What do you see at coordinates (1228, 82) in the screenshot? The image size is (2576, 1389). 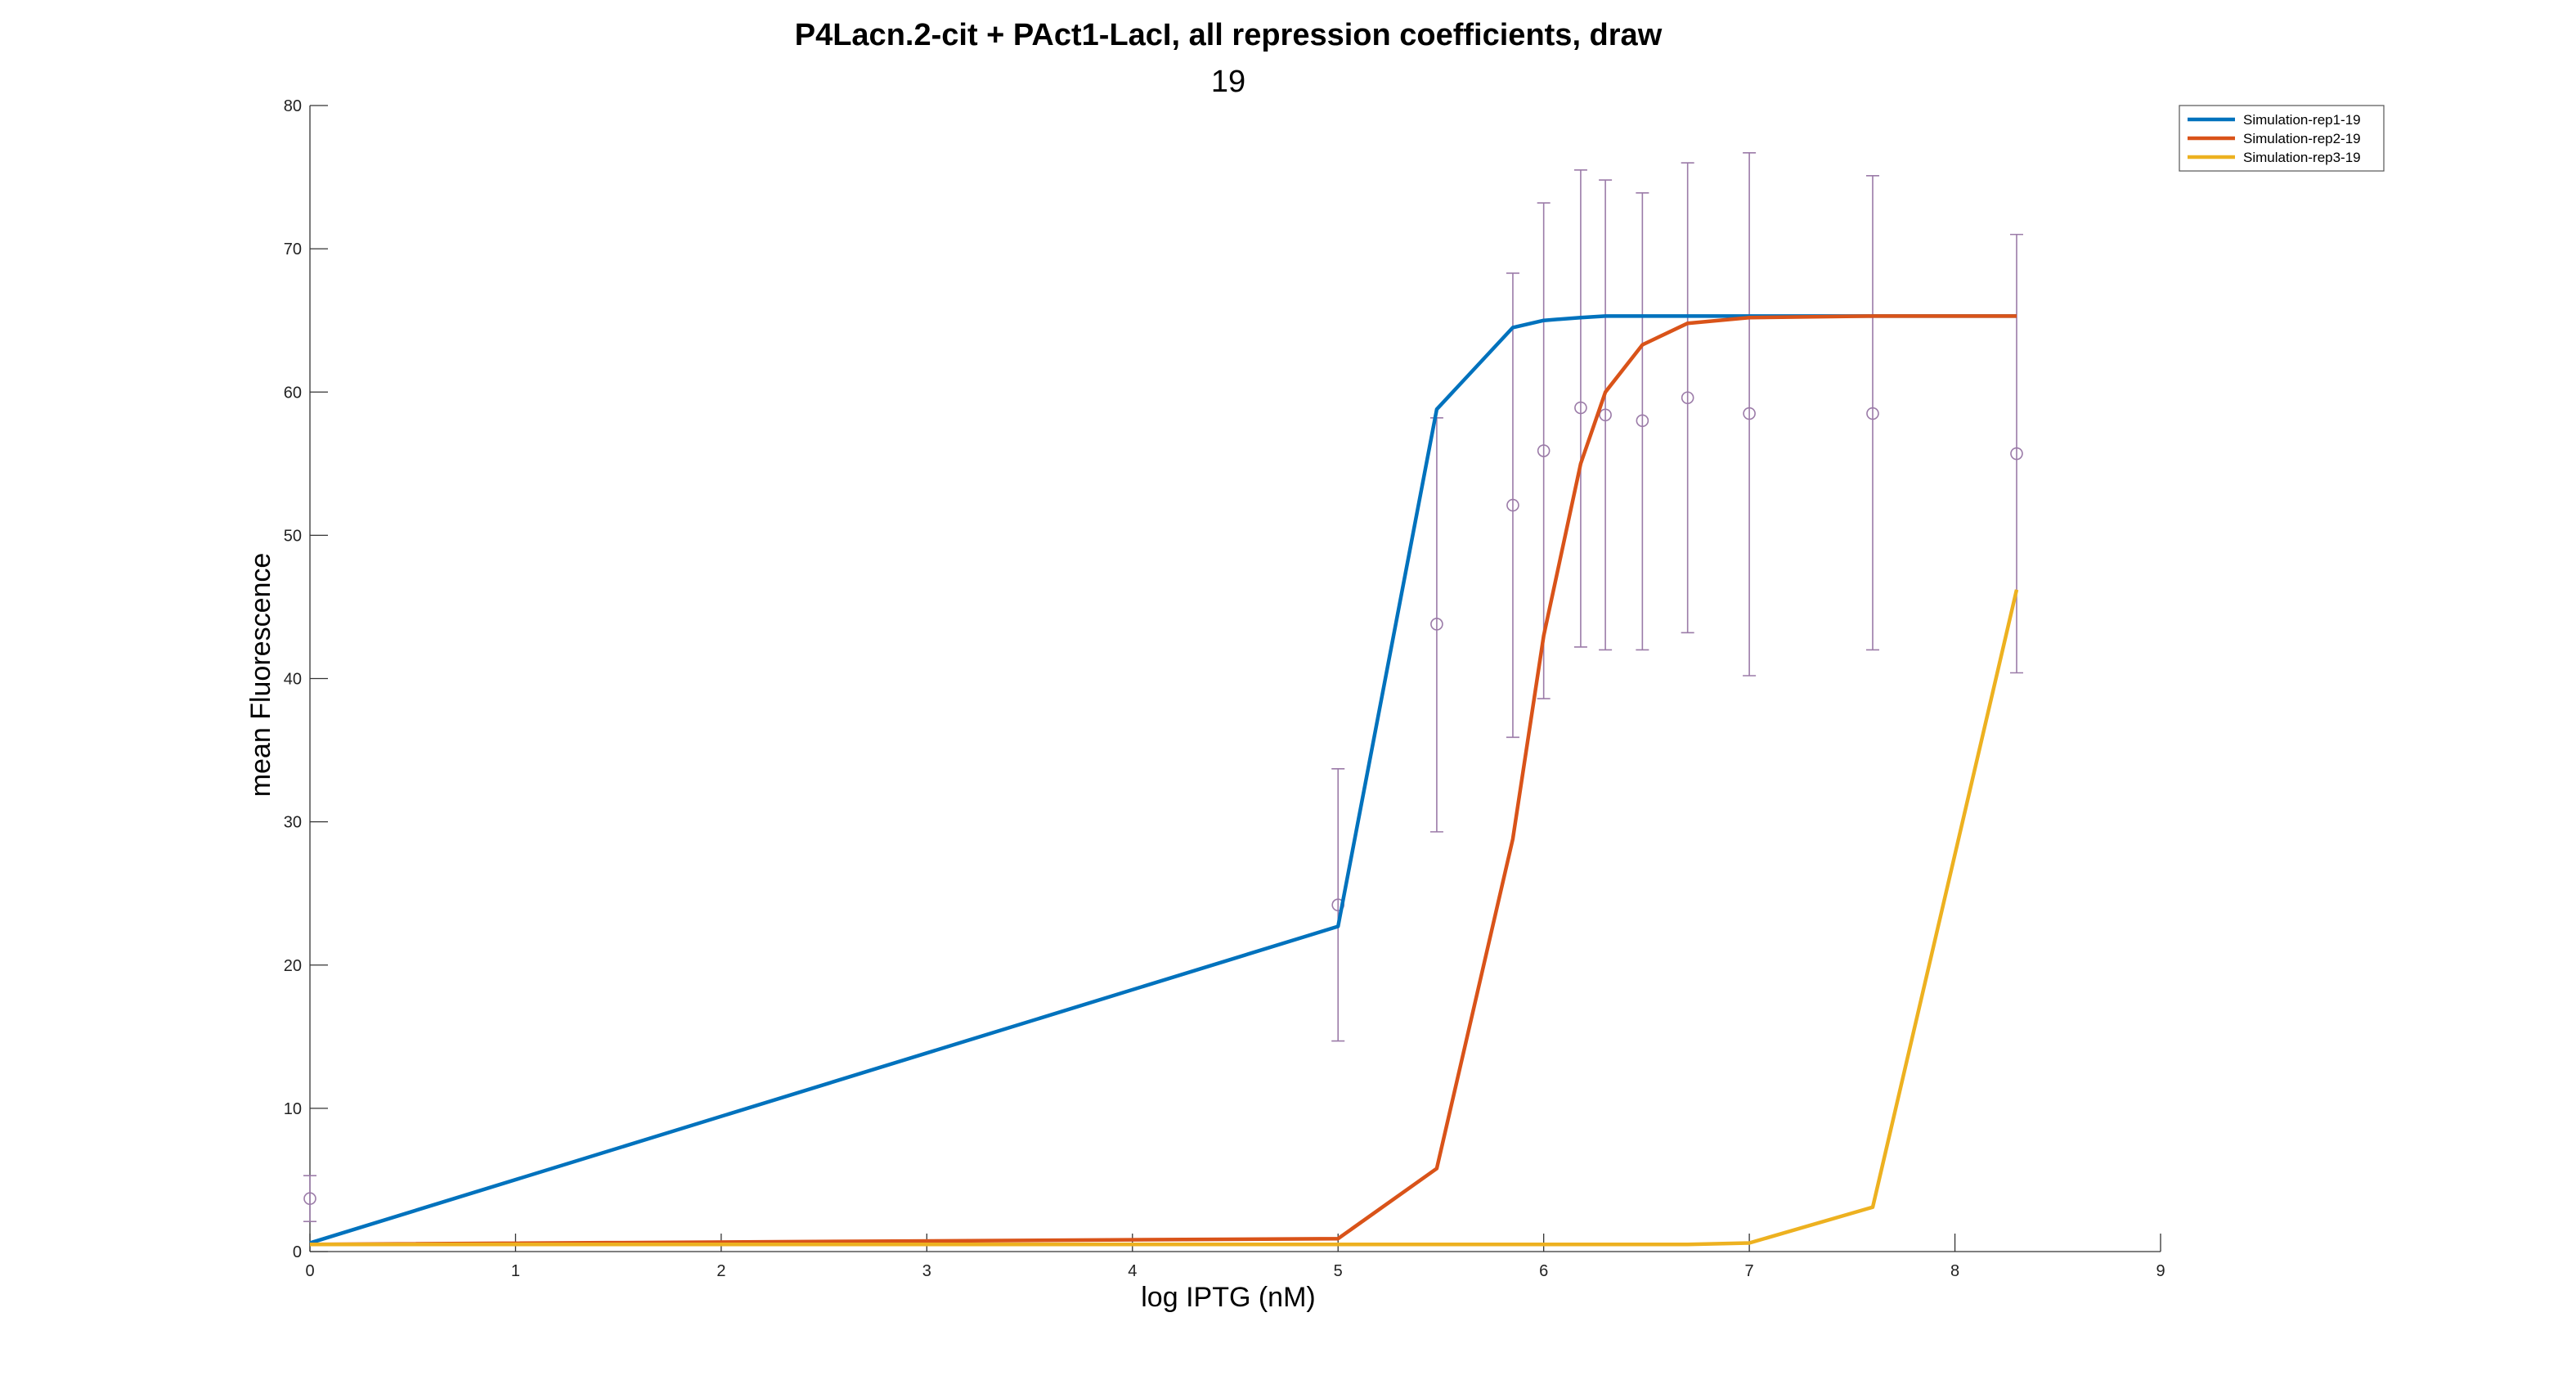 I see `chart-subtitle: 19` at bounding box center [1228, 82].